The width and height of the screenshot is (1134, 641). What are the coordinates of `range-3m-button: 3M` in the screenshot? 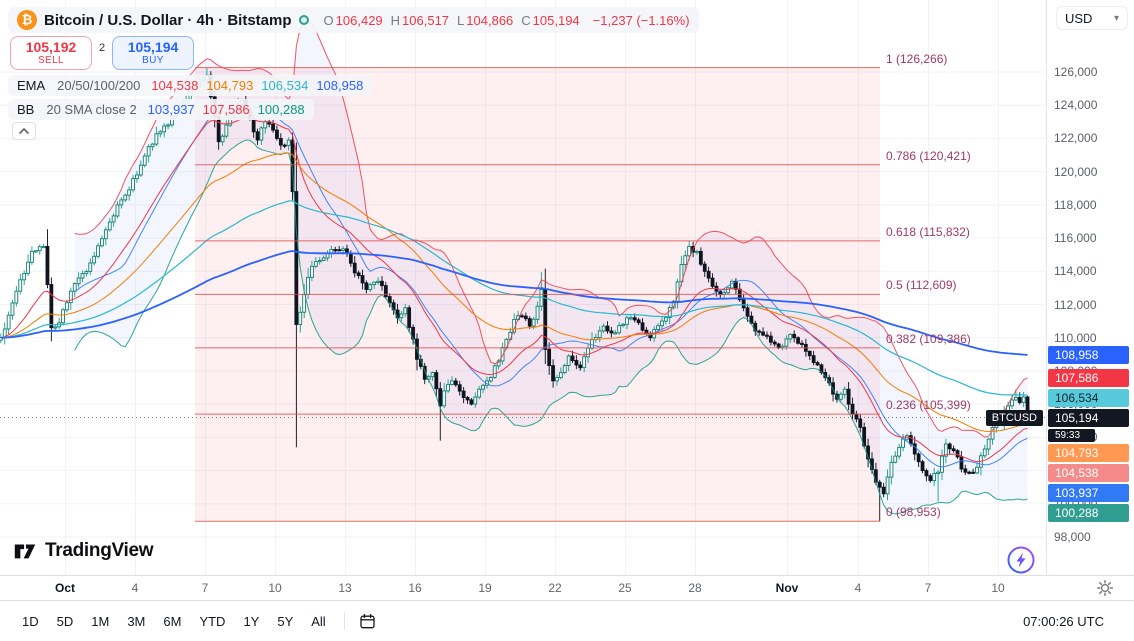 It's located at (136, 621).